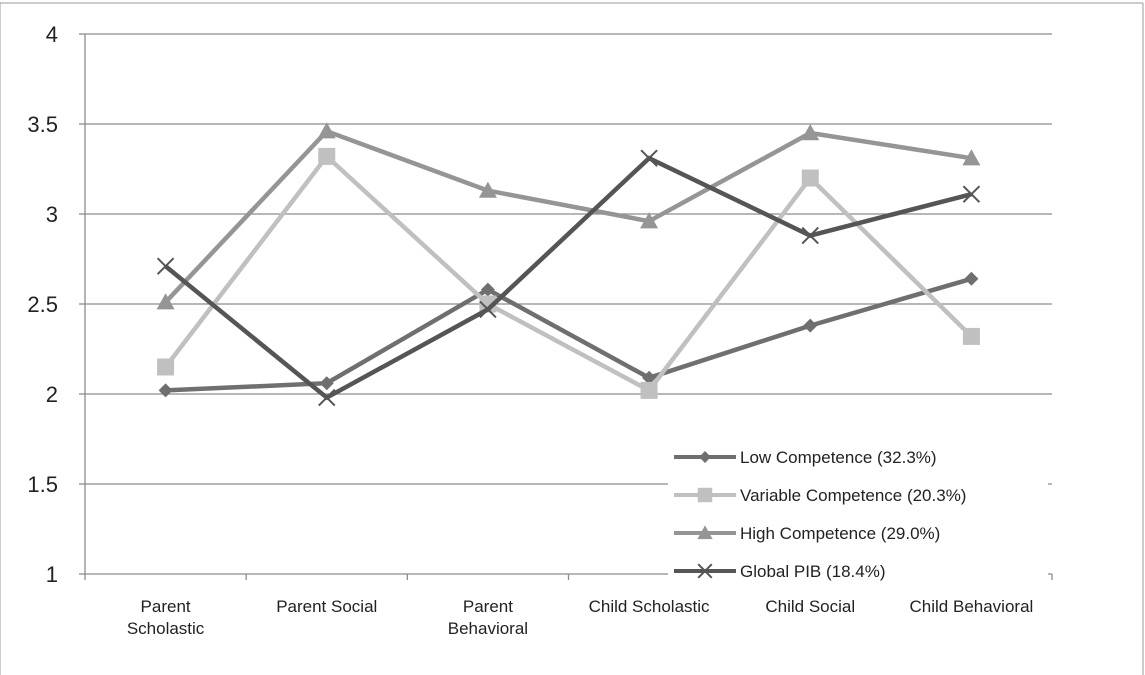  I want to click on legend-item: High Competence (29.0%), so click(807, 533).